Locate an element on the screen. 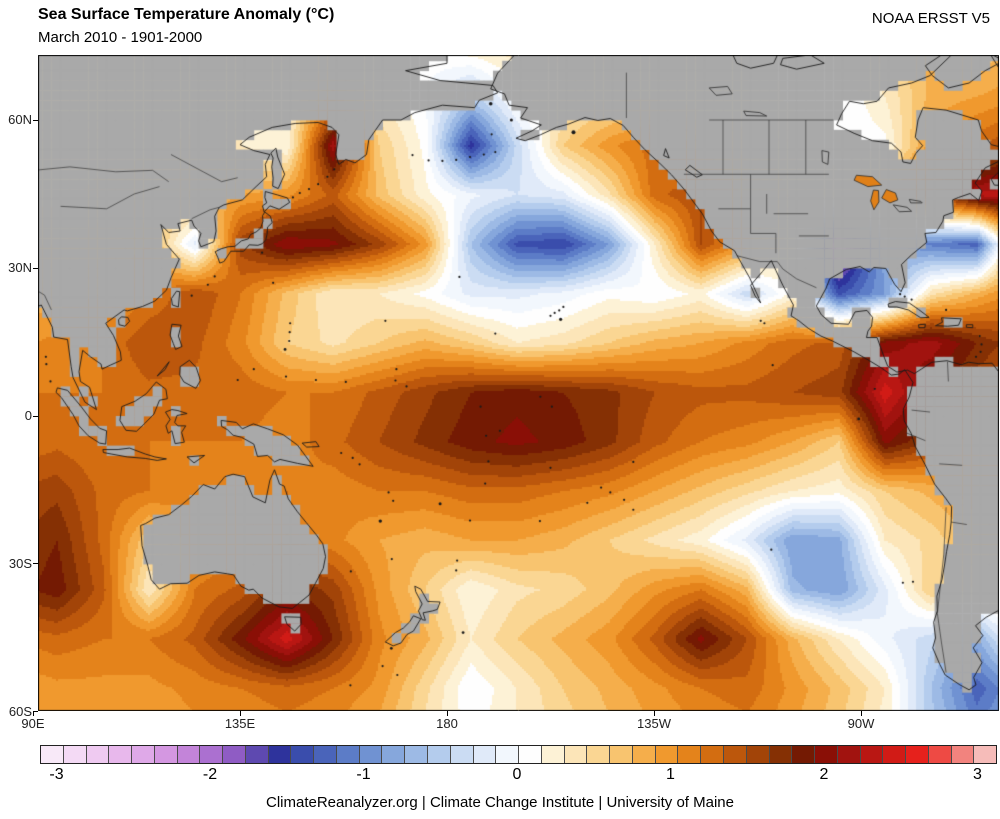  lon-axis-label: 90W is located at coordinates (861, 723).